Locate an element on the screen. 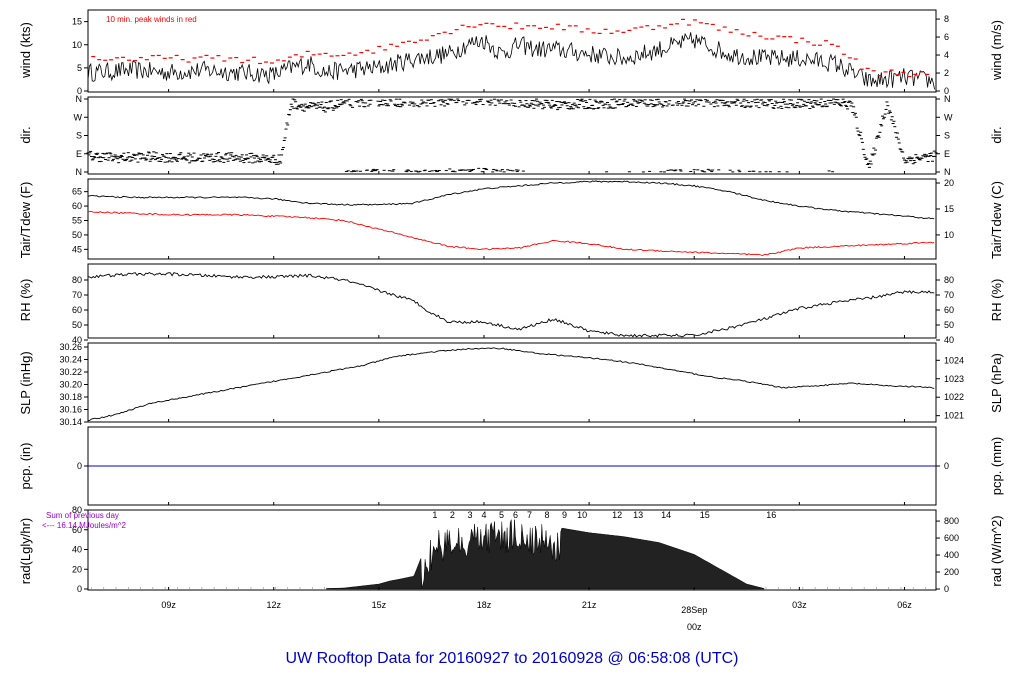 The image size is (1024, 700). air-temperature-line is located at coordinates (511, 200).